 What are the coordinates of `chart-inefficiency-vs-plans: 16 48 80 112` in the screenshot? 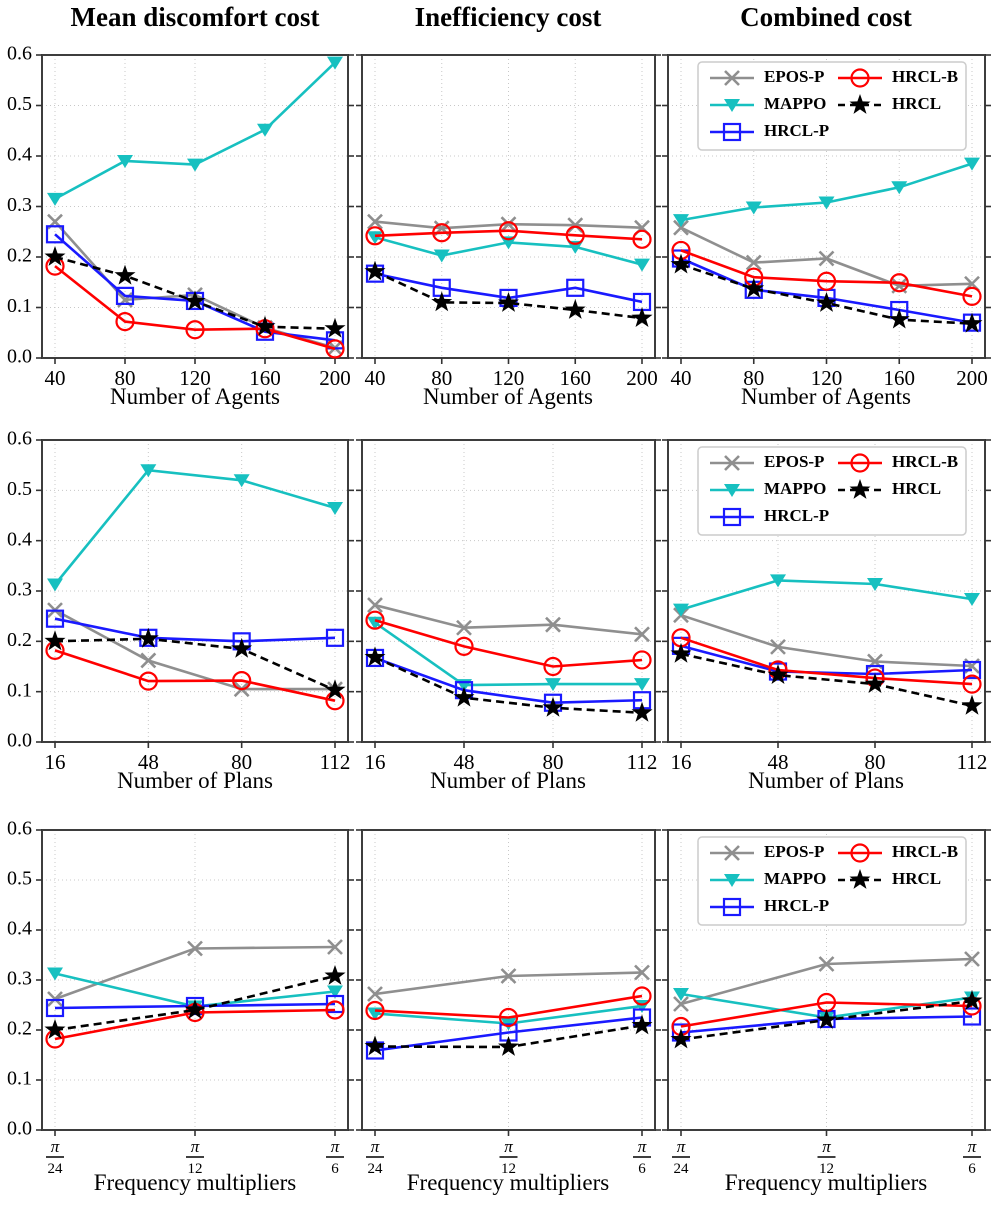 It's located at (508, 606).